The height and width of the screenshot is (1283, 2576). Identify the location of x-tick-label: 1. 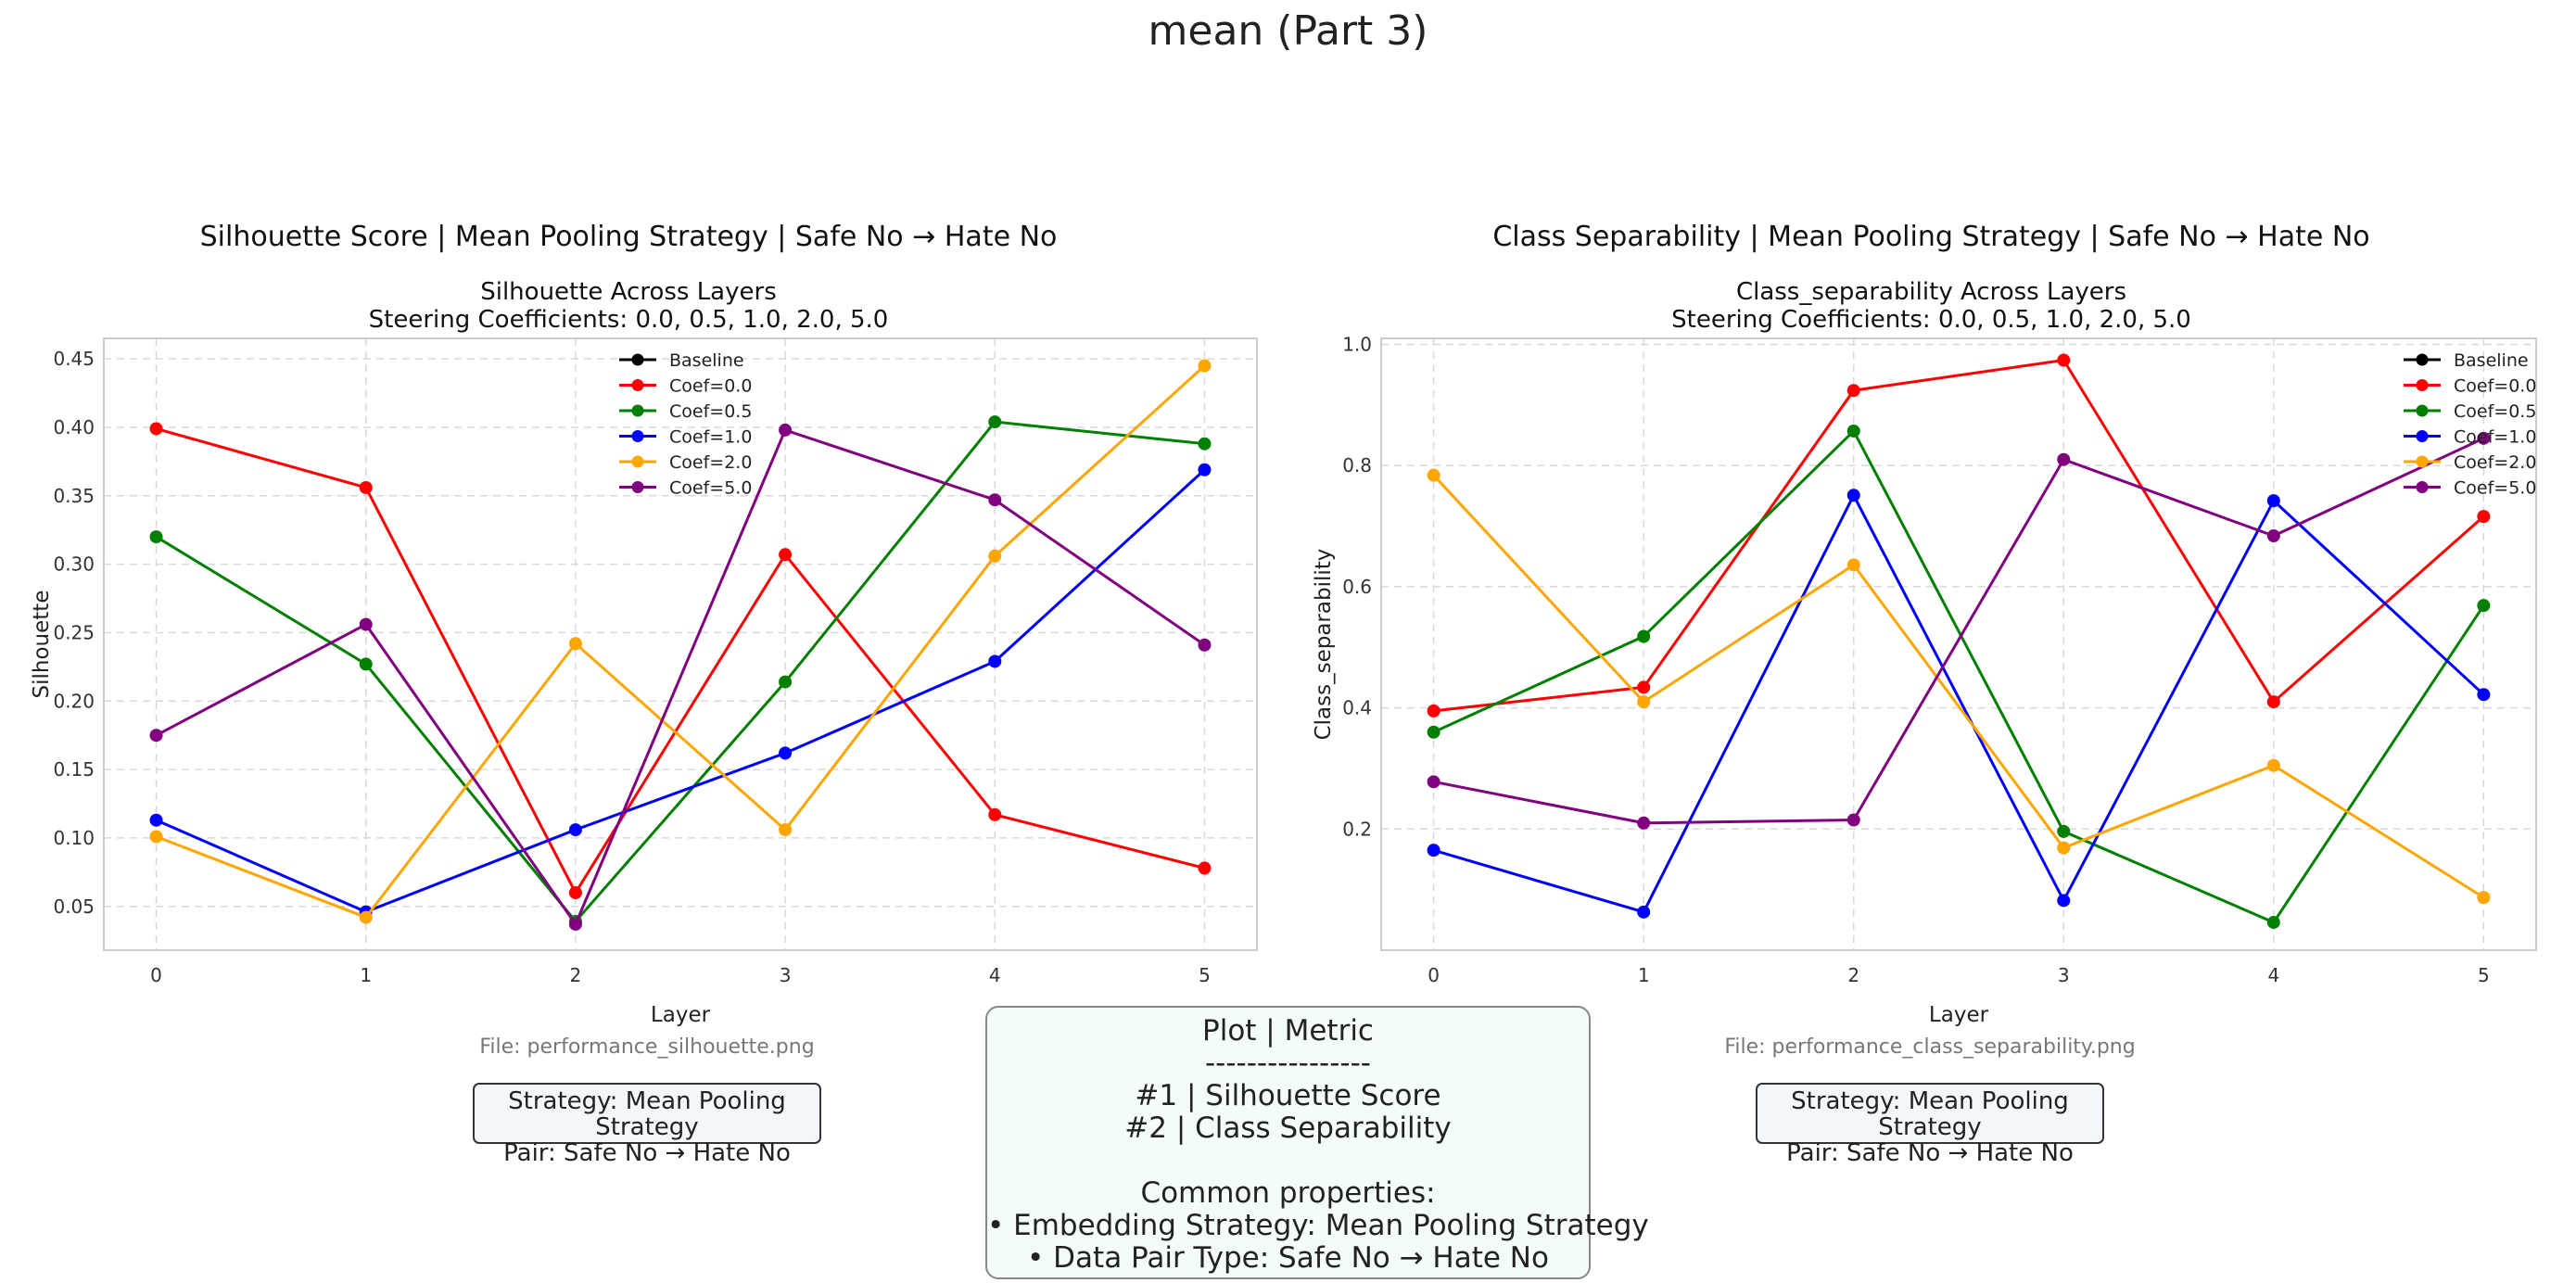
(1644, 975).